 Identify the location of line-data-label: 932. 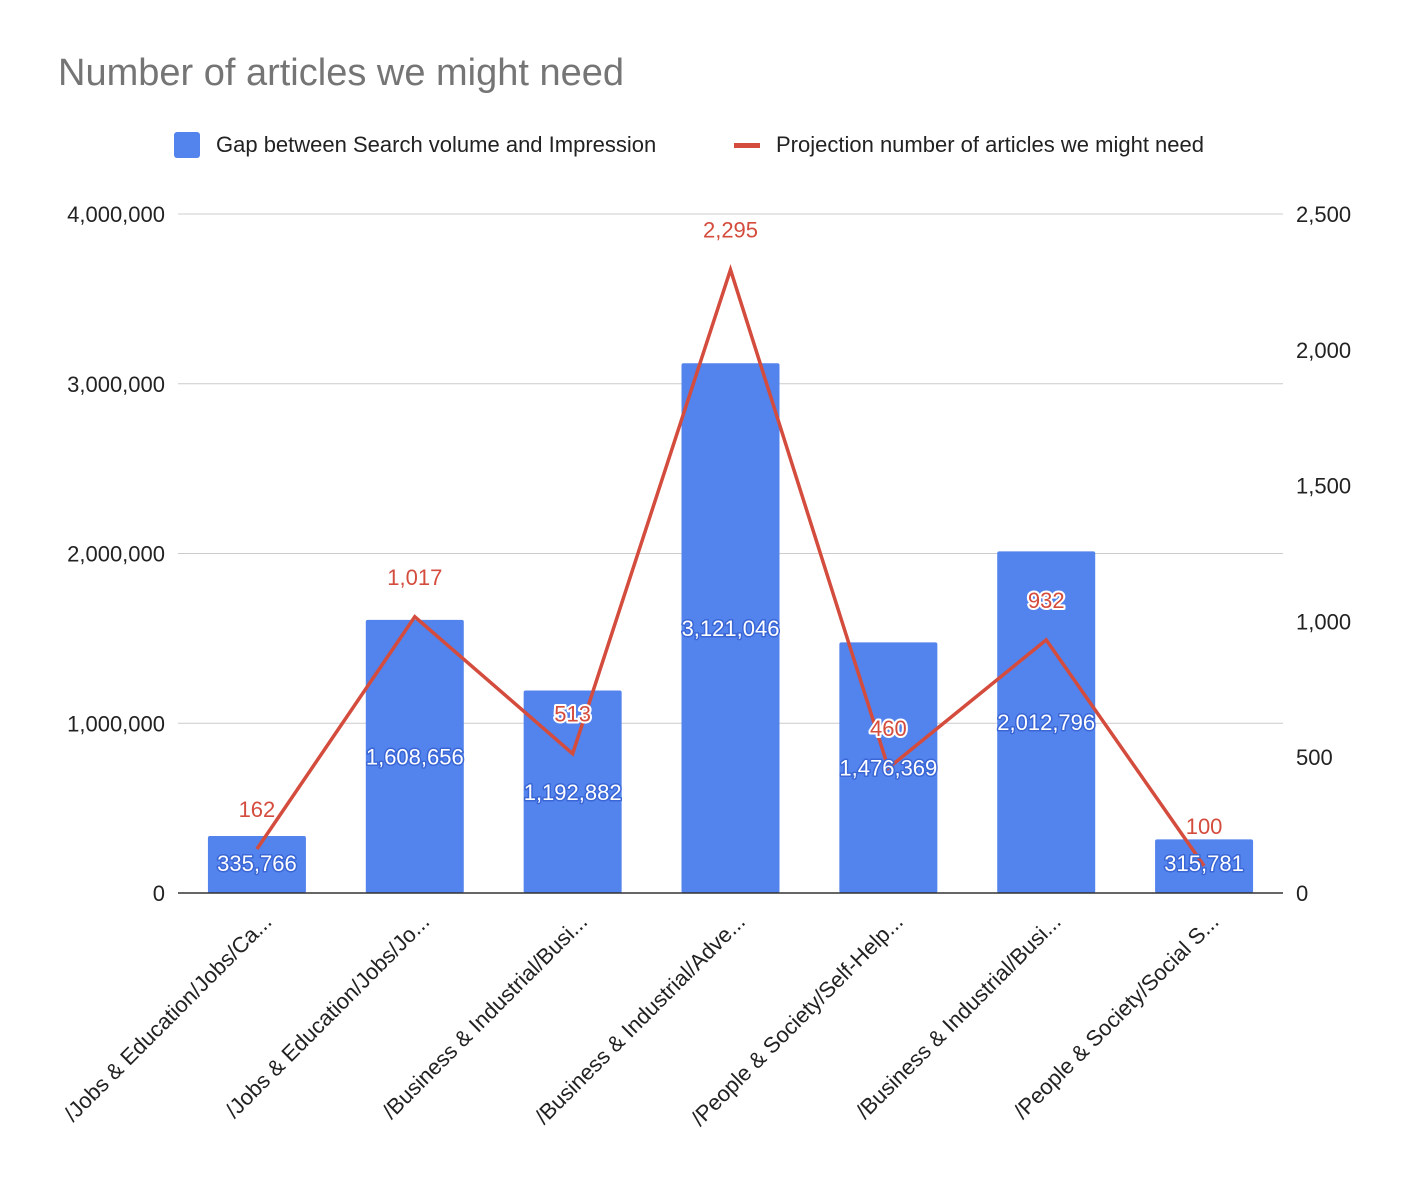
(1046, 600).